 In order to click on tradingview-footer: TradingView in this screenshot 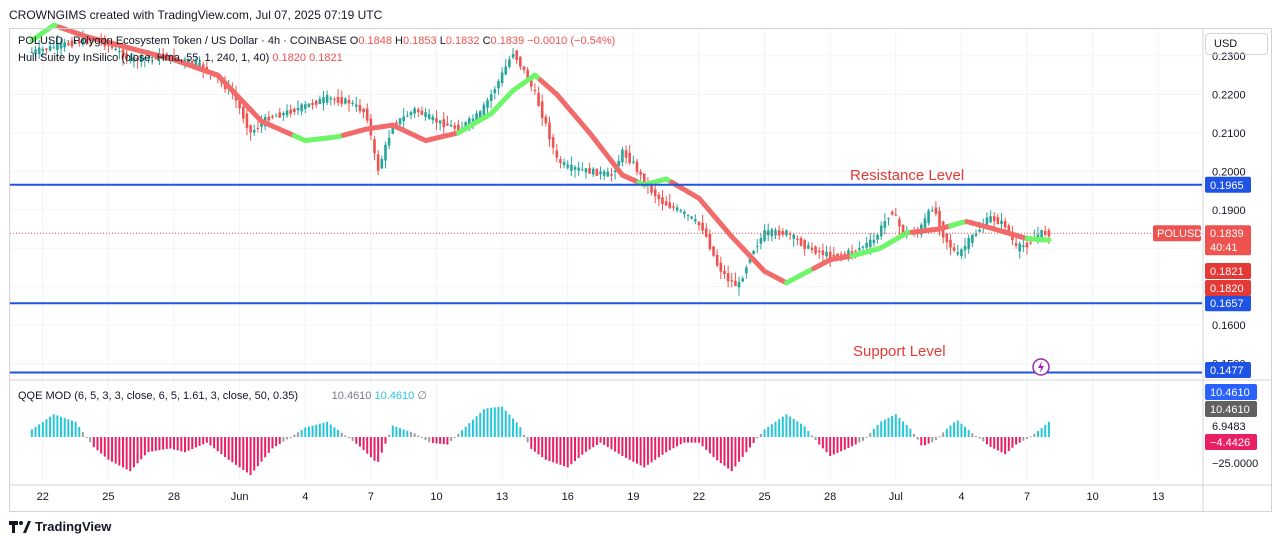, I will do `click(60, 526)`.